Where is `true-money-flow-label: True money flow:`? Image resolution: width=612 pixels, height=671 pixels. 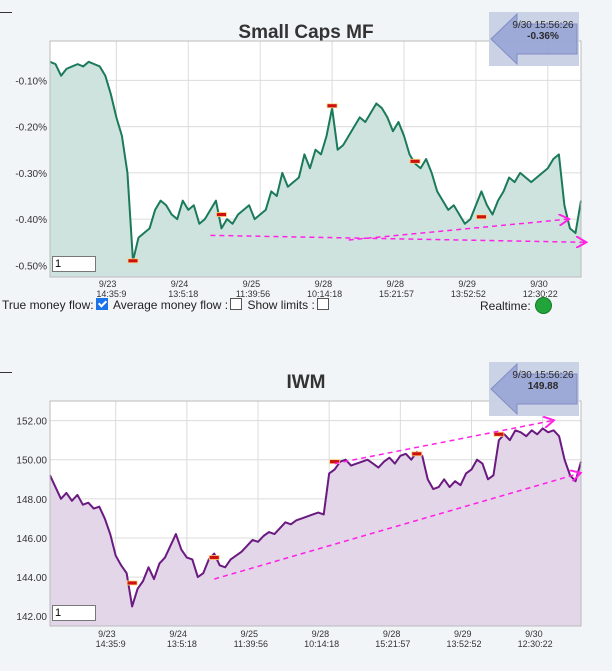
true-money-flow-label: True money flow: is located at coordinates (48, 305).